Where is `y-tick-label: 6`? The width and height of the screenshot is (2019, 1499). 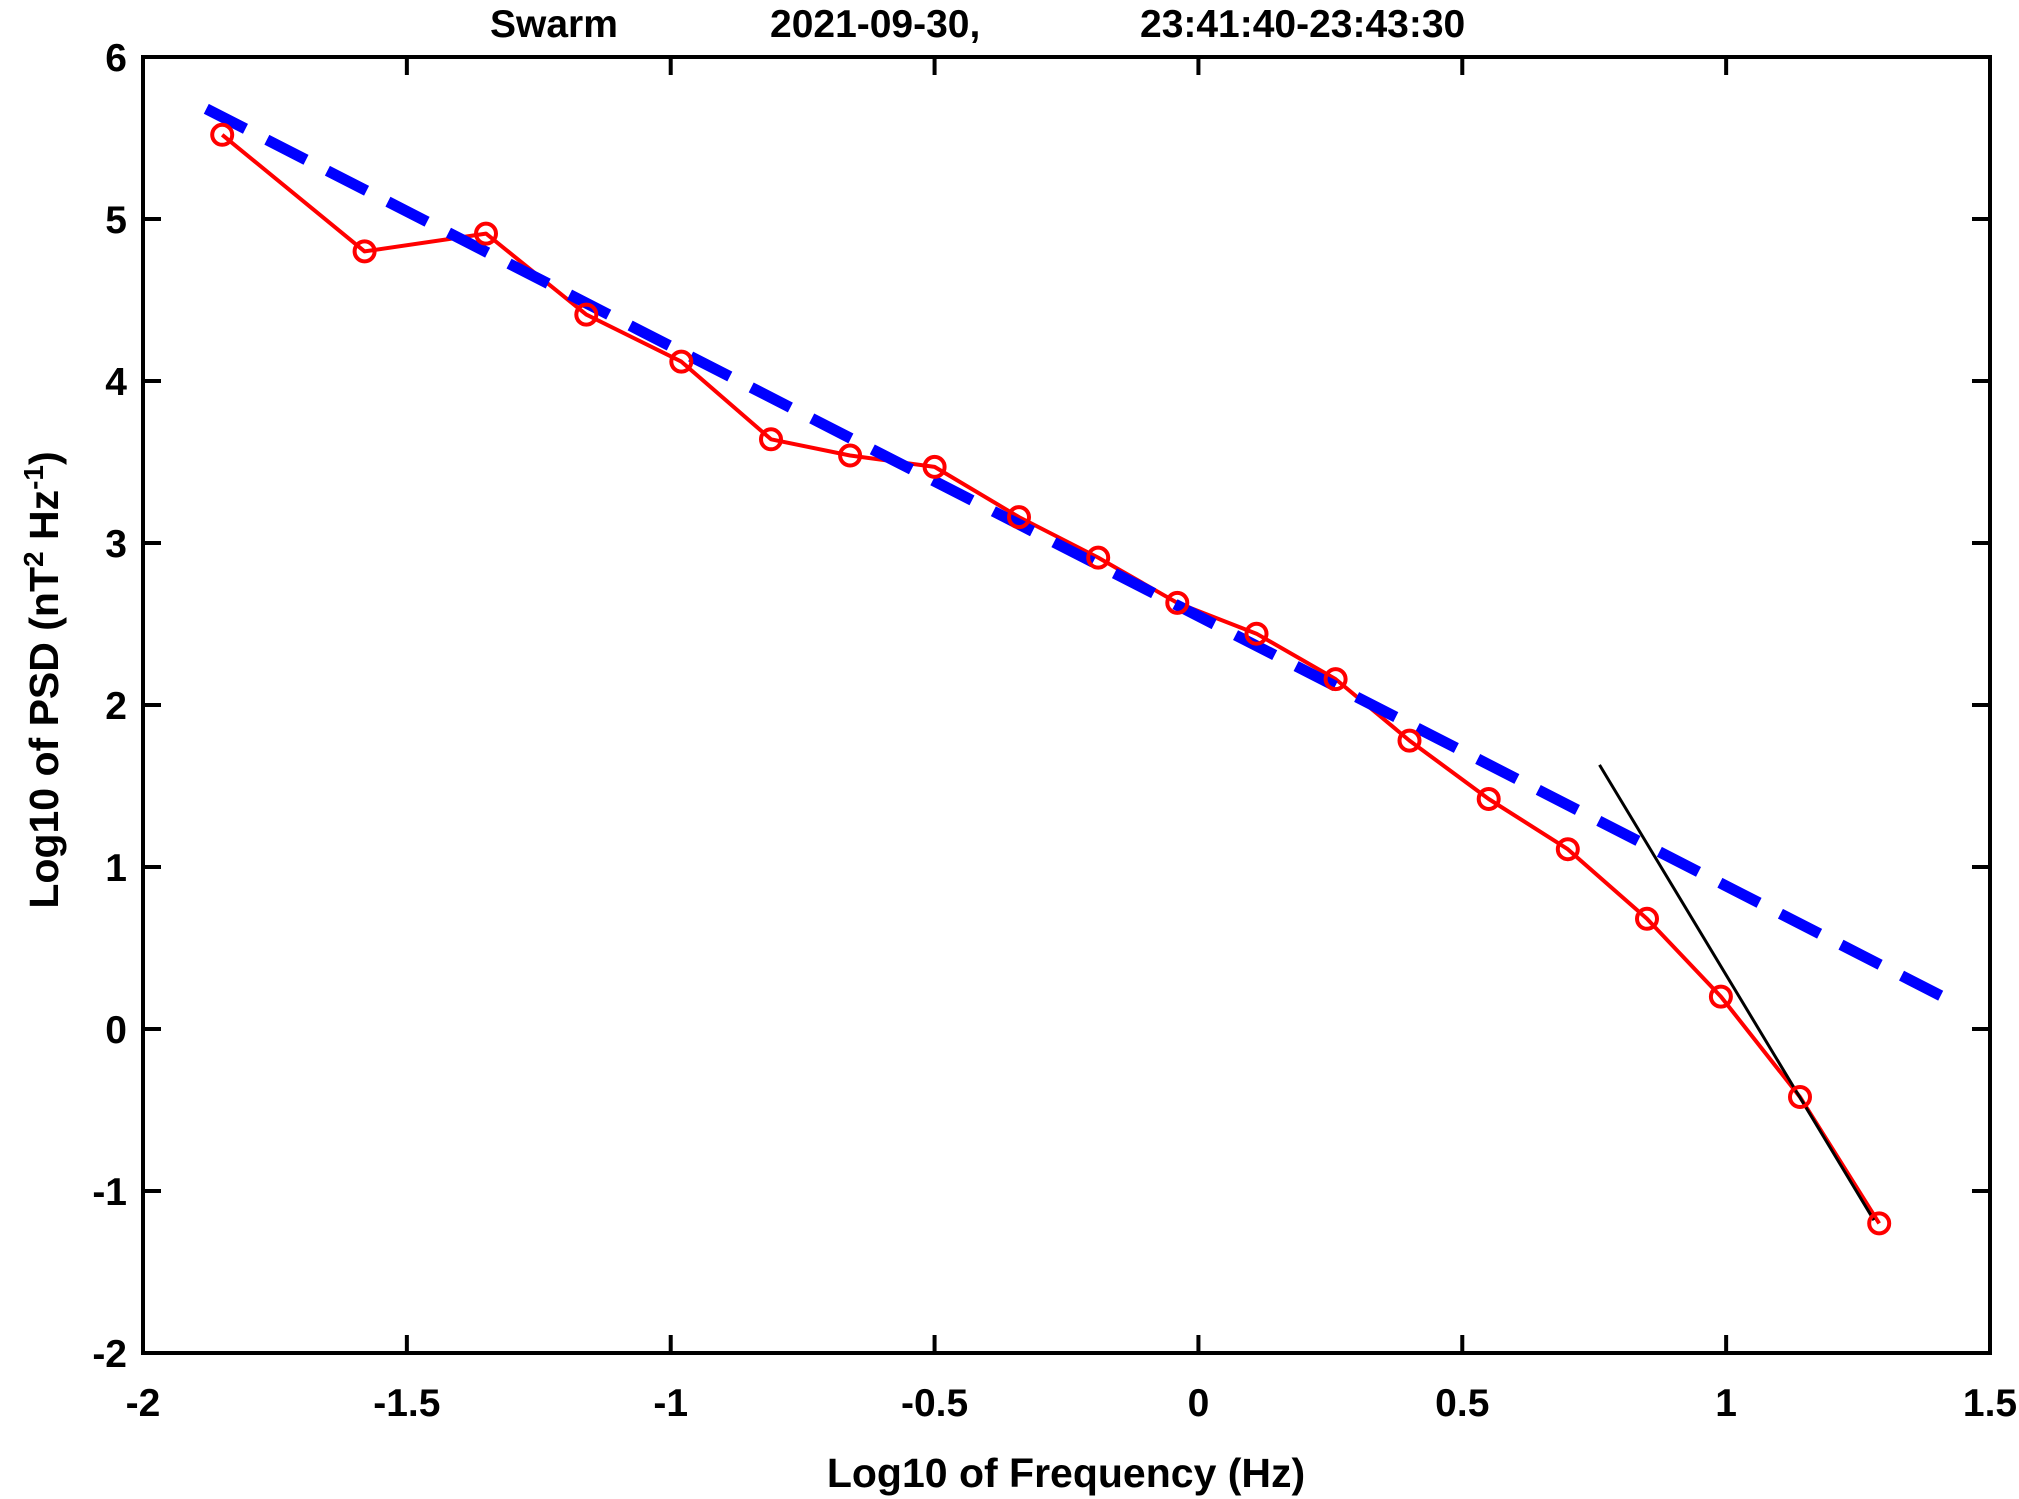 y-tick-label: 6 is located at coordinates (116, 58).